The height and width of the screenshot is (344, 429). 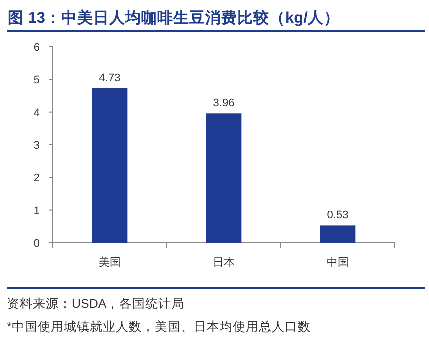 I want to click on chart-title: 图 13：中美日人均咖啡生豆消费比较（kg/人）, so click(x=174, y=17).